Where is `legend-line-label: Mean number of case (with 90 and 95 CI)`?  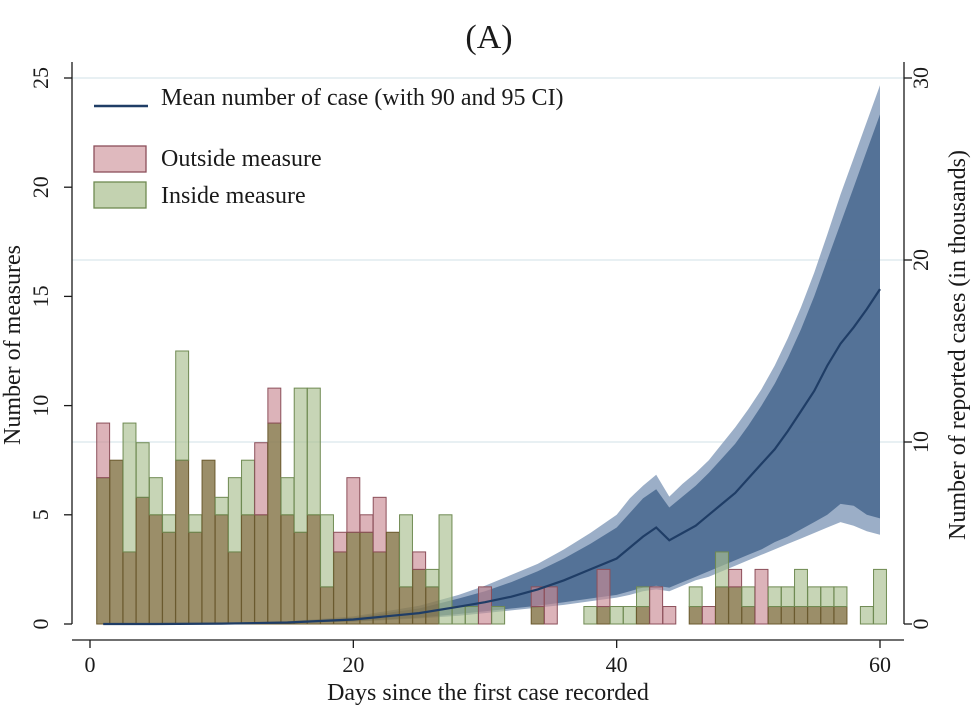 legend-line-label: Mean number of case (with 90 and 95 CI) is located at coordinates (362, 98).